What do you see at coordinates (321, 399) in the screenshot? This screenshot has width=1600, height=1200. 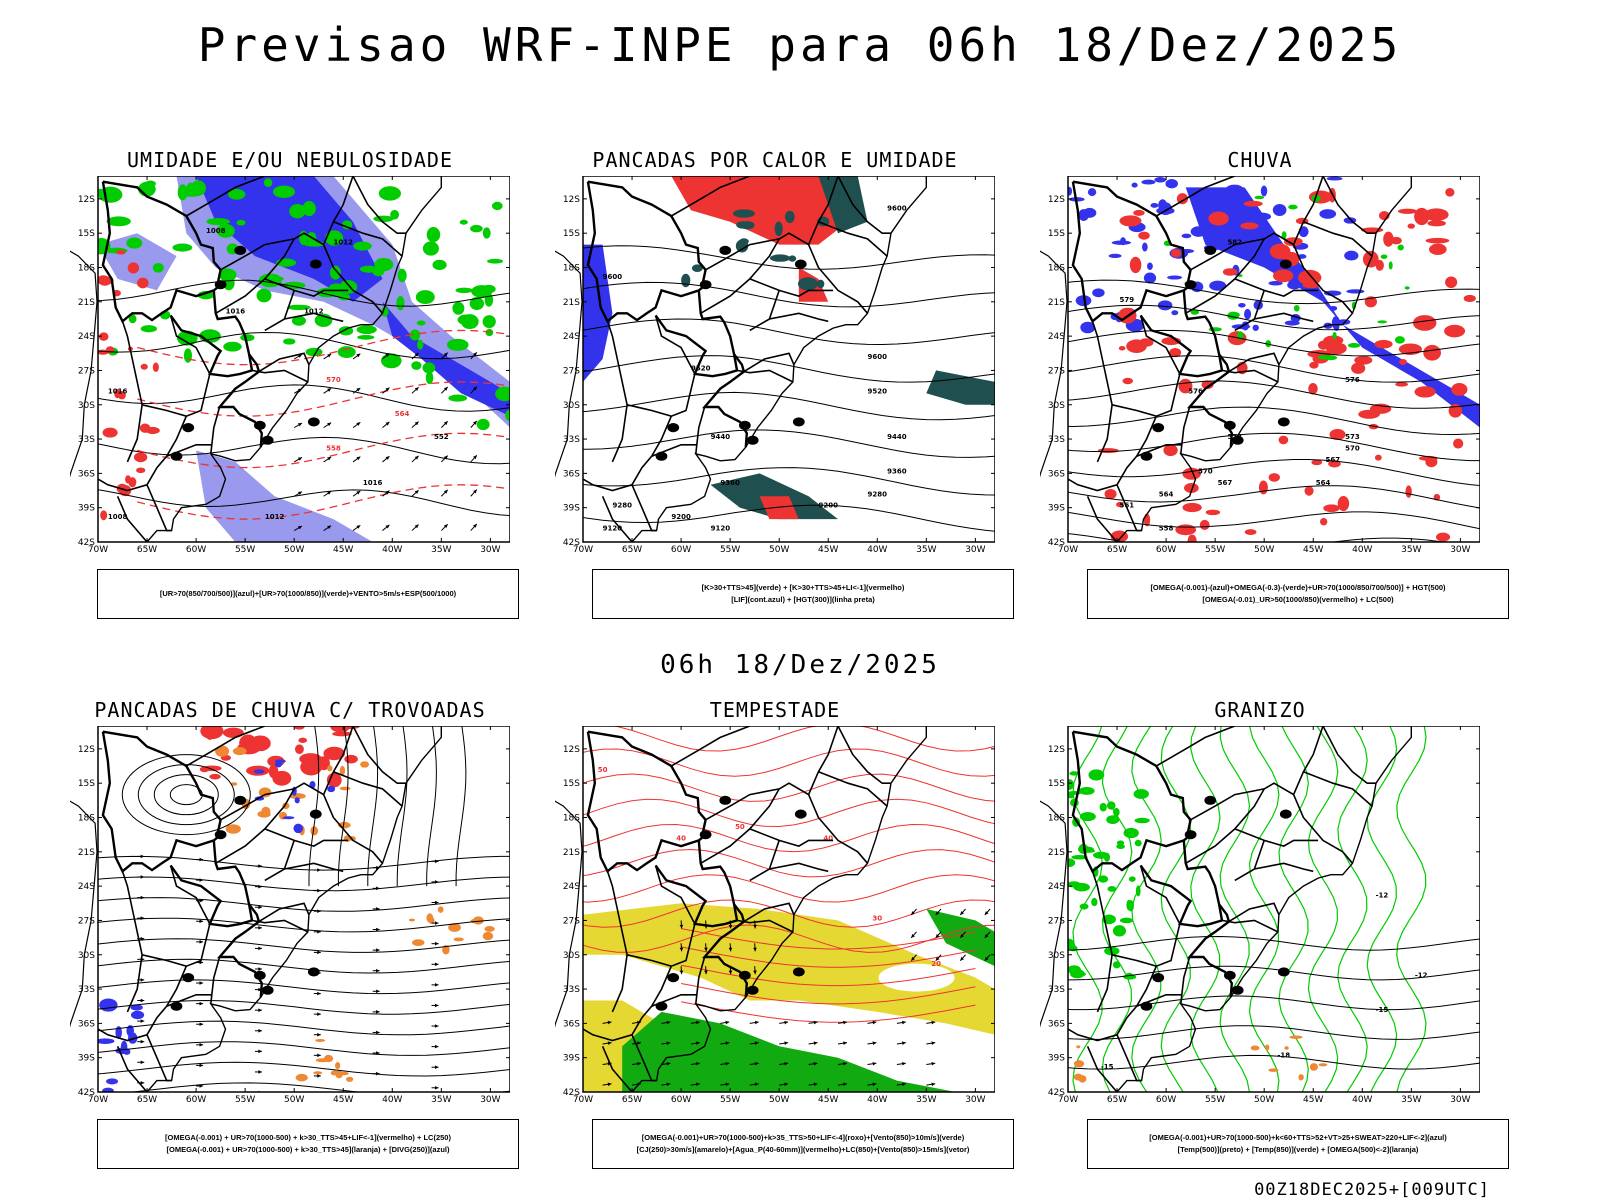 I see `thickness-dashed-line` at bounding box center [321, 399].